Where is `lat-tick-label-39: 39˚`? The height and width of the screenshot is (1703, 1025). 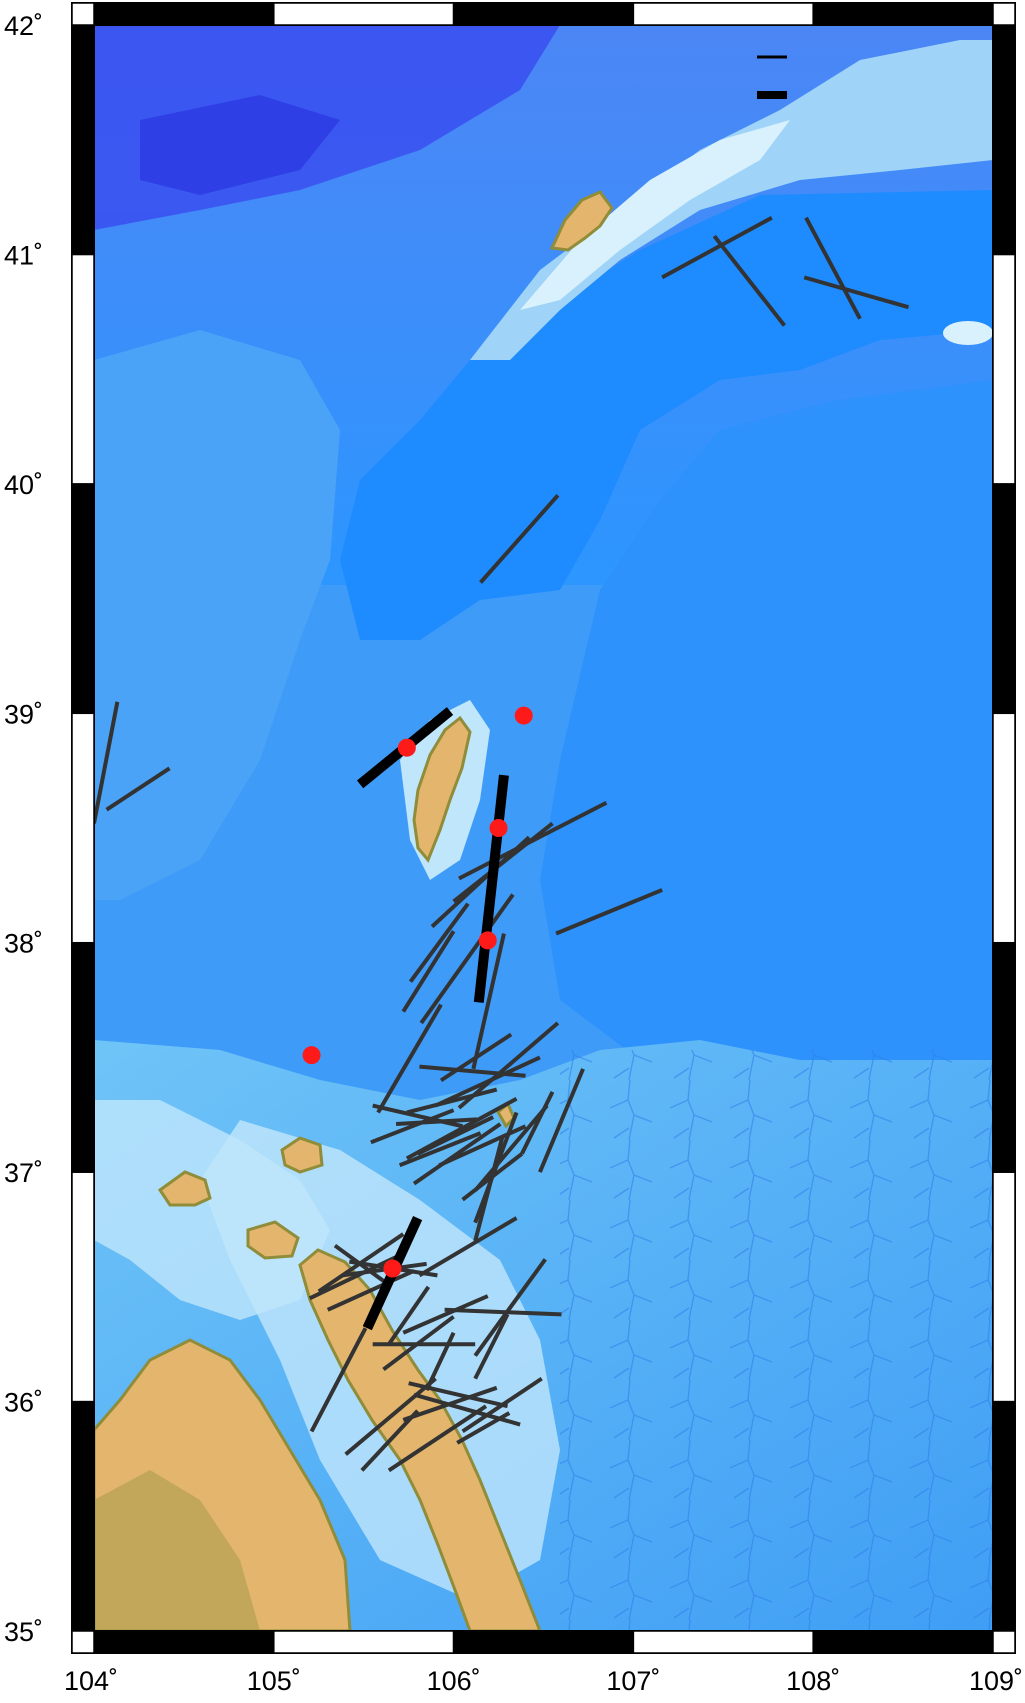
lat-tick-label-39: 39˚ is located at coordinates (23, 714).